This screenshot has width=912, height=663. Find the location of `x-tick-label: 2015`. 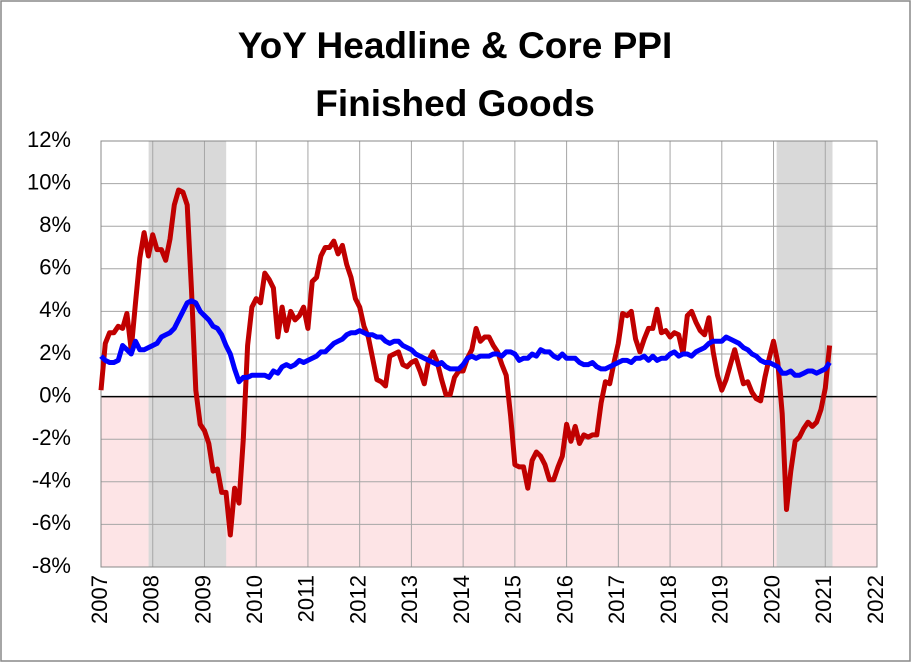

x-tick-label: 2015 is located at coordinates (513, 599).